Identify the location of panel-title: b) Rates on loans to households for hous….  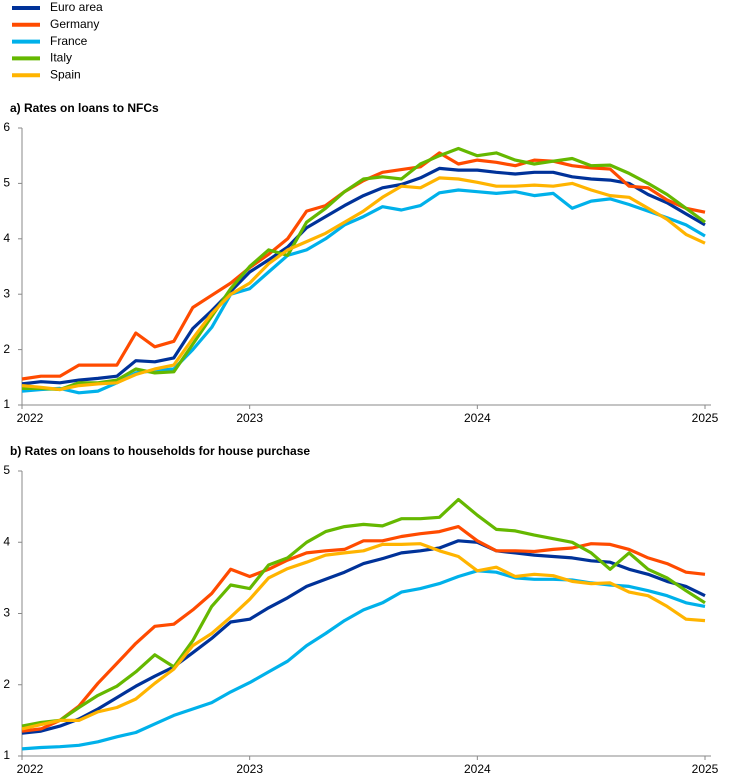
(160, 451).